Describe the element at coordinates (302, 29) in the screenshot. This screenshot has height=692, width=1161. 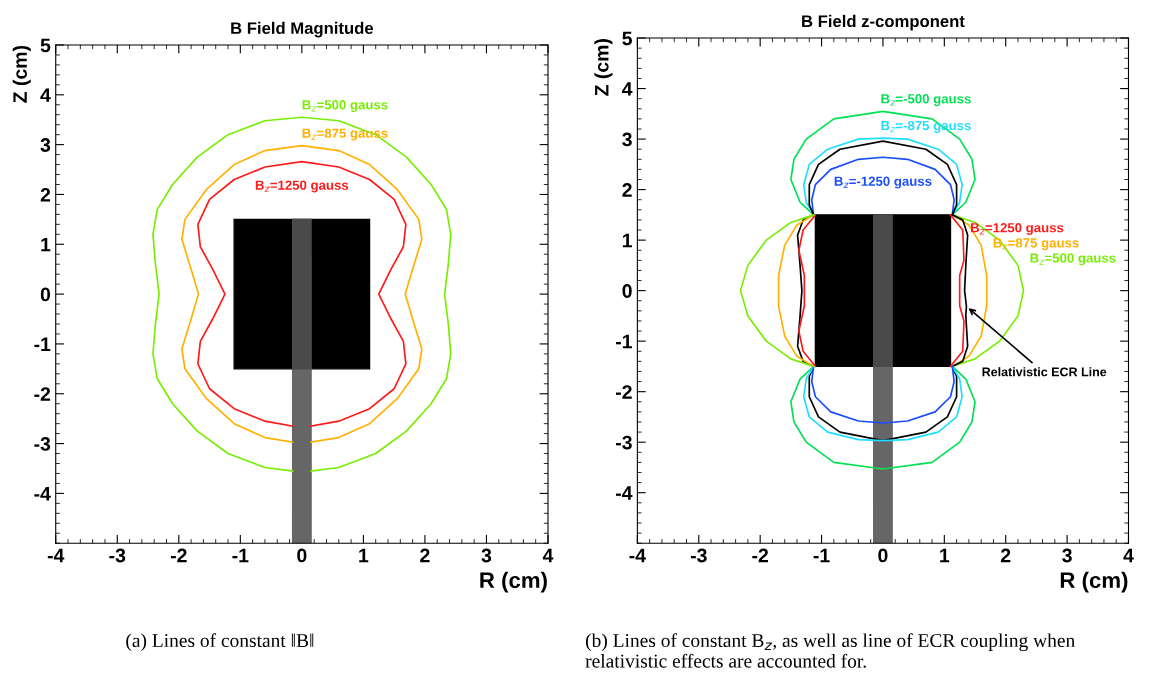
I see `chart-title: B Field Magnitude` at that location.